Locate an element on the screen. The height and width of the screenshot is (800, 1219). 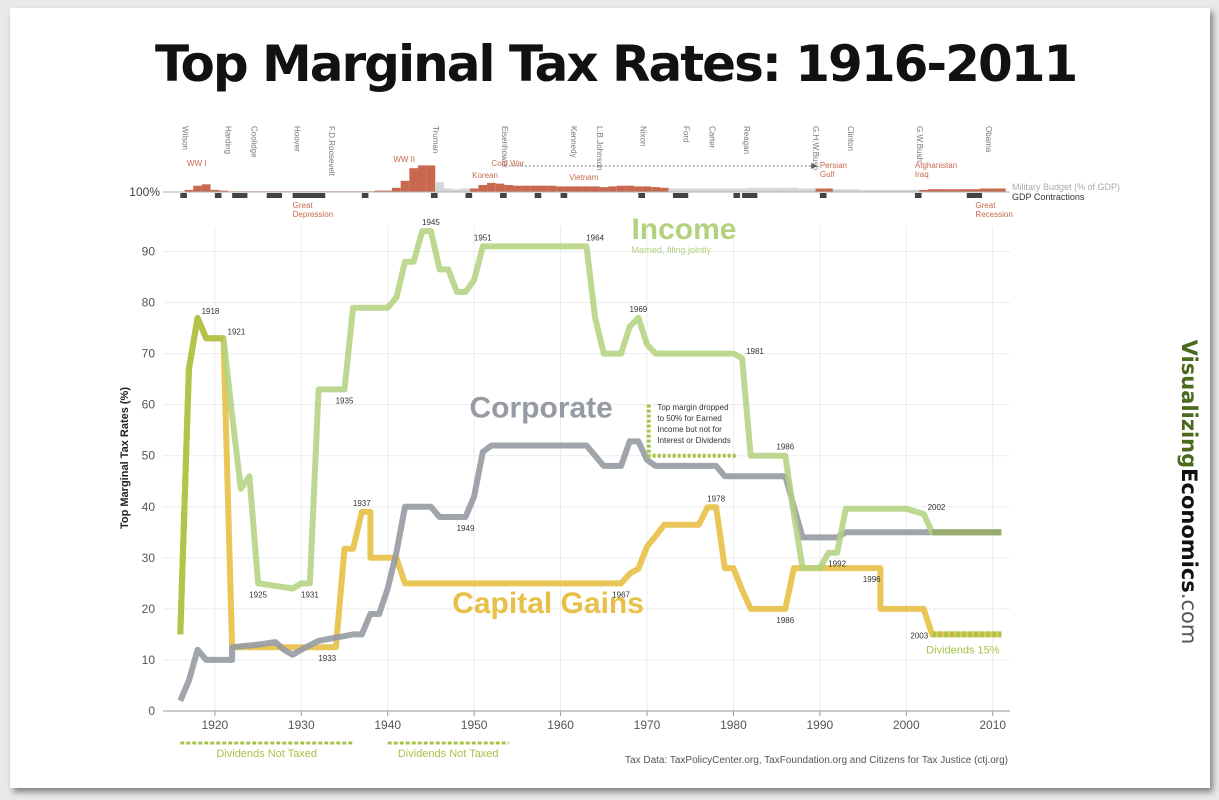
event-label: Afghanistan Iraq is located at coordinates (936, 170).